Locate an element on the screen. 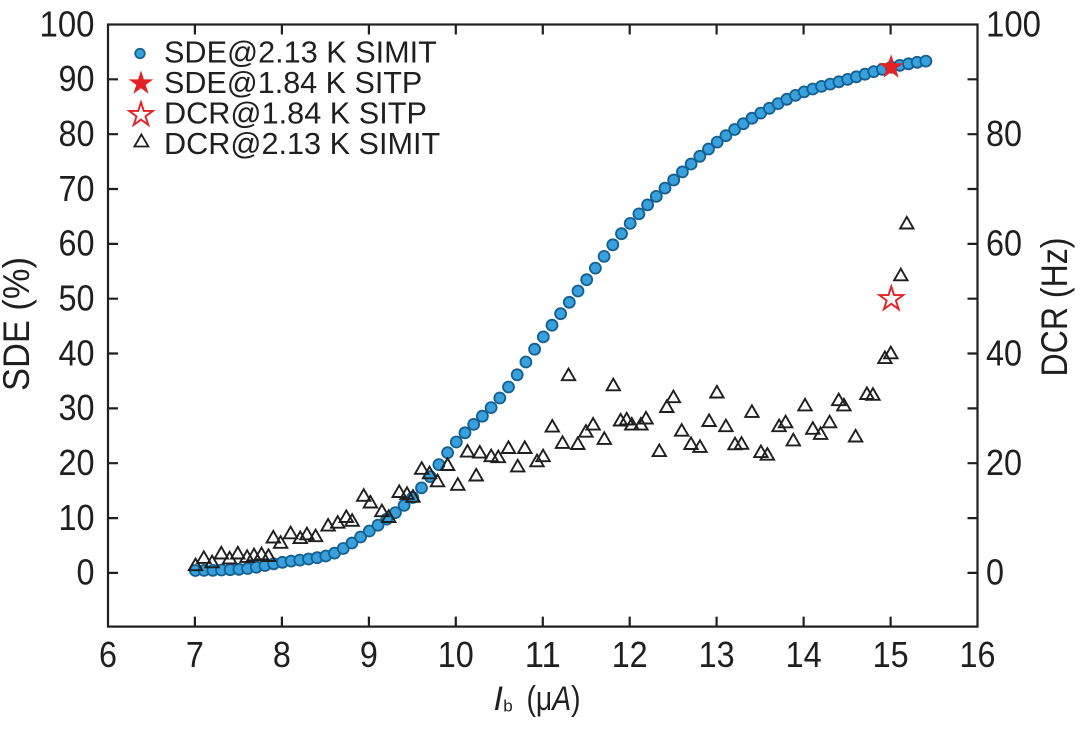 Image resolution: width=1080 pixels, height=733 pixels. svg-text: 14 is located at coordinates (804, 654).